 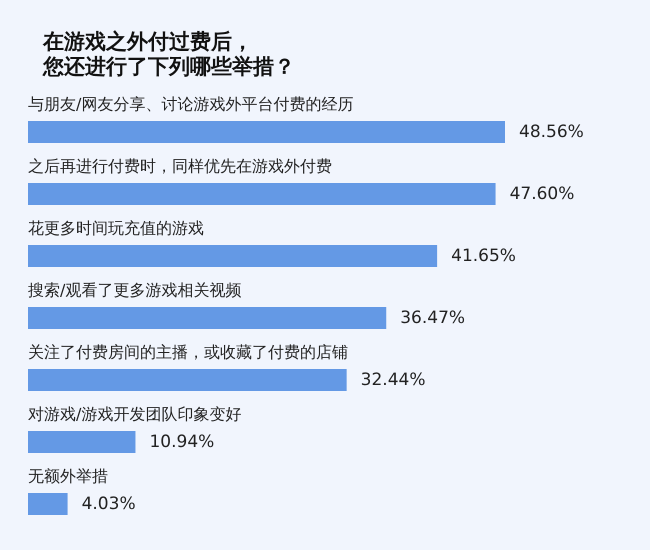 What do you see at coordinates (116, 228) in the screenshot?
I see `y-tick-label: 花更多时间玩充值的游戏` at bounding box center [116, 228].